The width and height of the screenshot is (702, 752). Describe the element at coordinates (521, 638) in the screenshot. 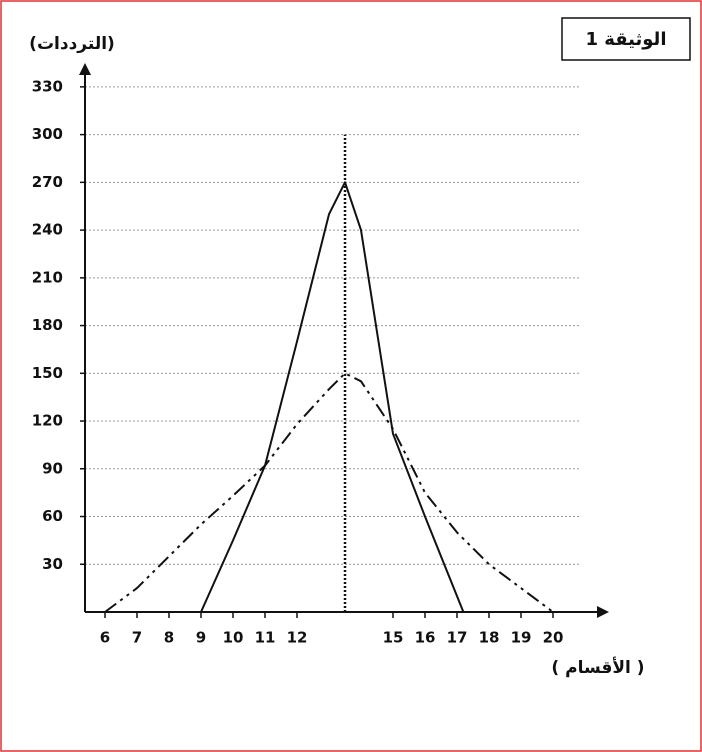

I see `x-tick-label: 19` at that location.